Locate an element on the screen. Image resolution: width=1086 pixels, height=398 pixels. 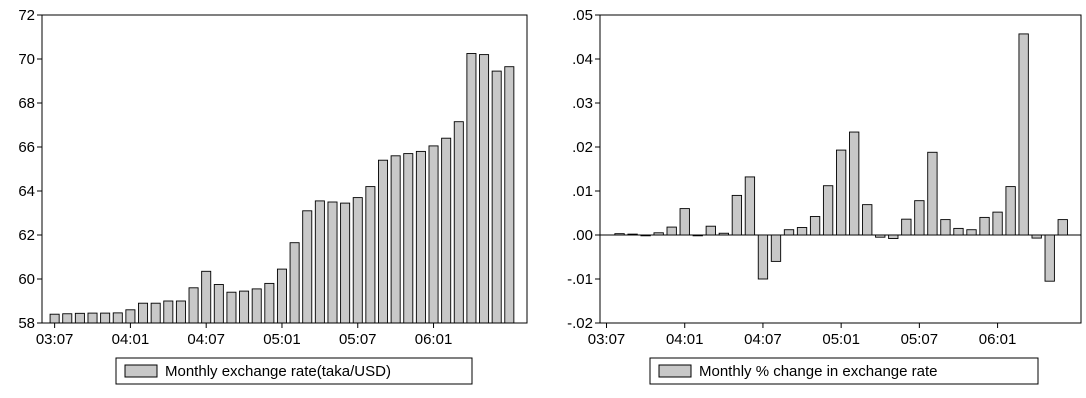
legend: Monthly exchange rate(taka/USD) is located at coordinates (294, 371).